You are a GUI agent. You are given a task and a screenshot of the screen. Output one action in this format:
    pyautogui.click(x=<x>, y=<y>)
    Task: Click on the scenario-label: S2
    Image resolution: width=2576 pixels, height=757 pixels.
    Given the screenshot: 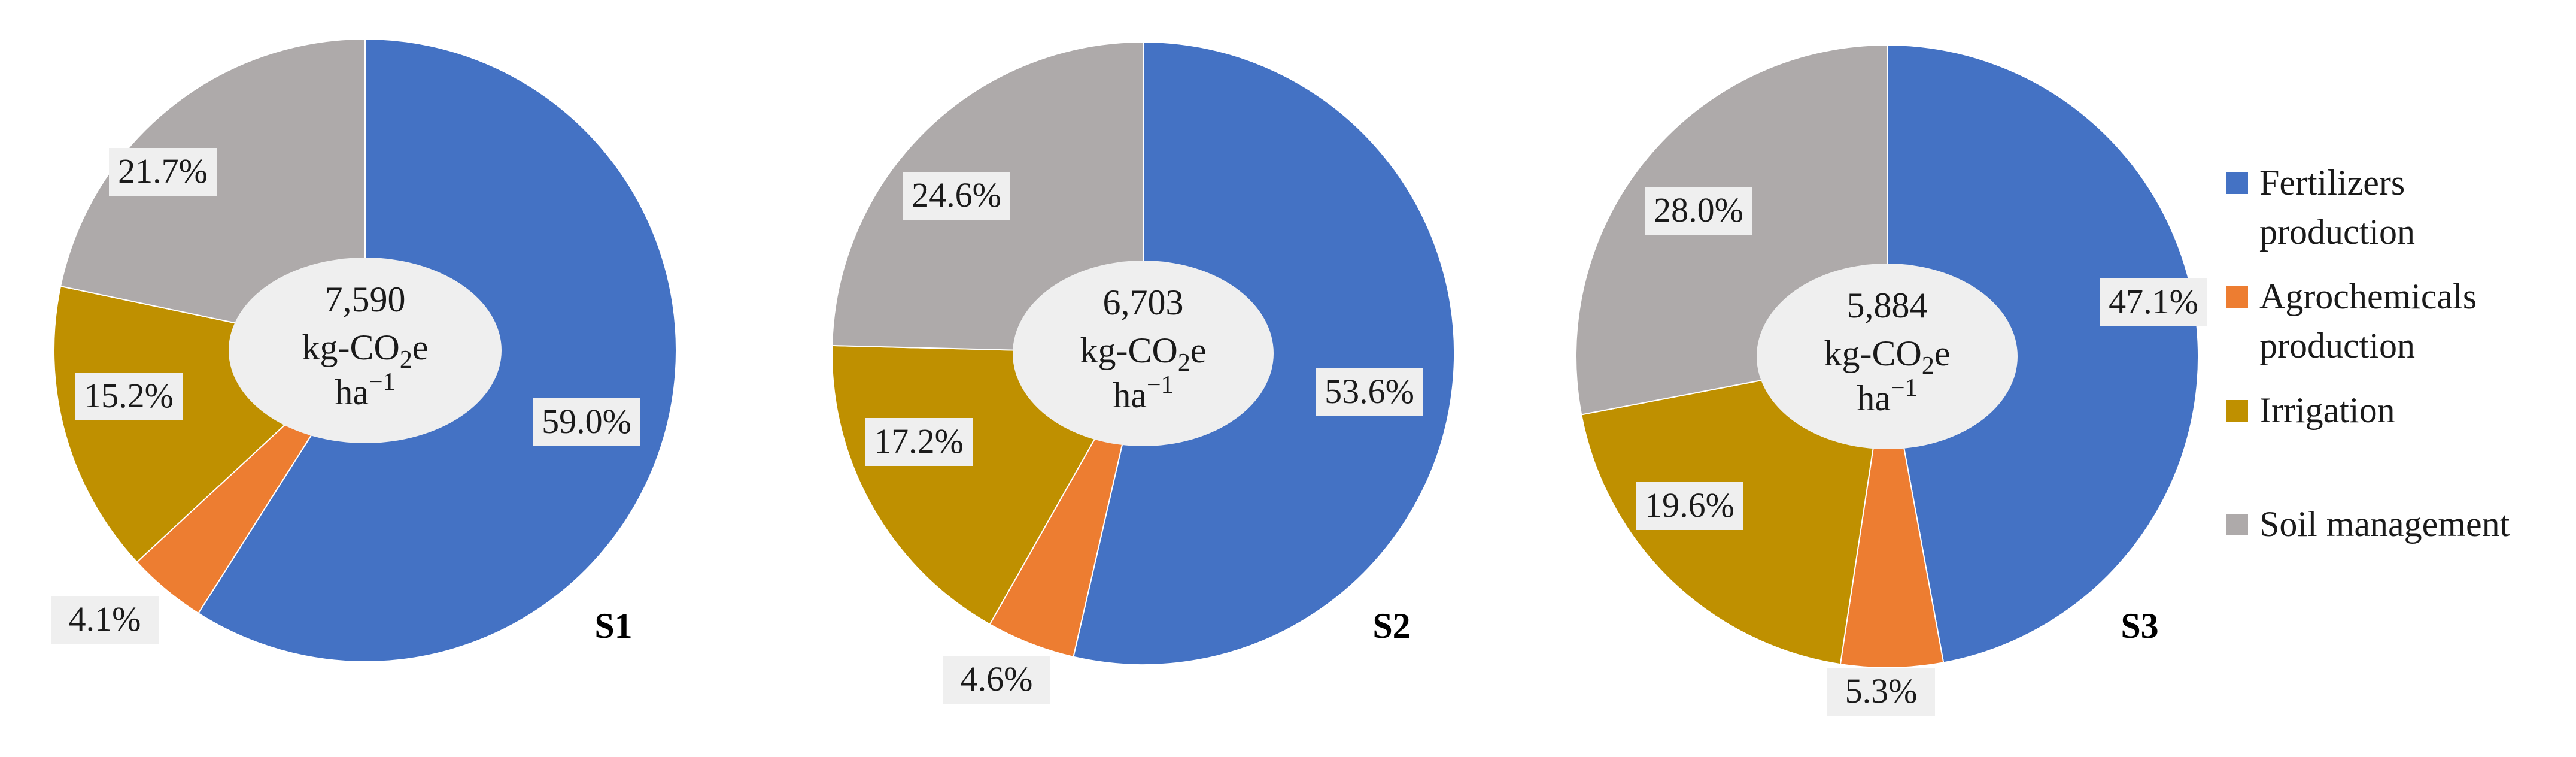 What is the action you would take?
    pyautogui.click(x=1391, y=626)
    